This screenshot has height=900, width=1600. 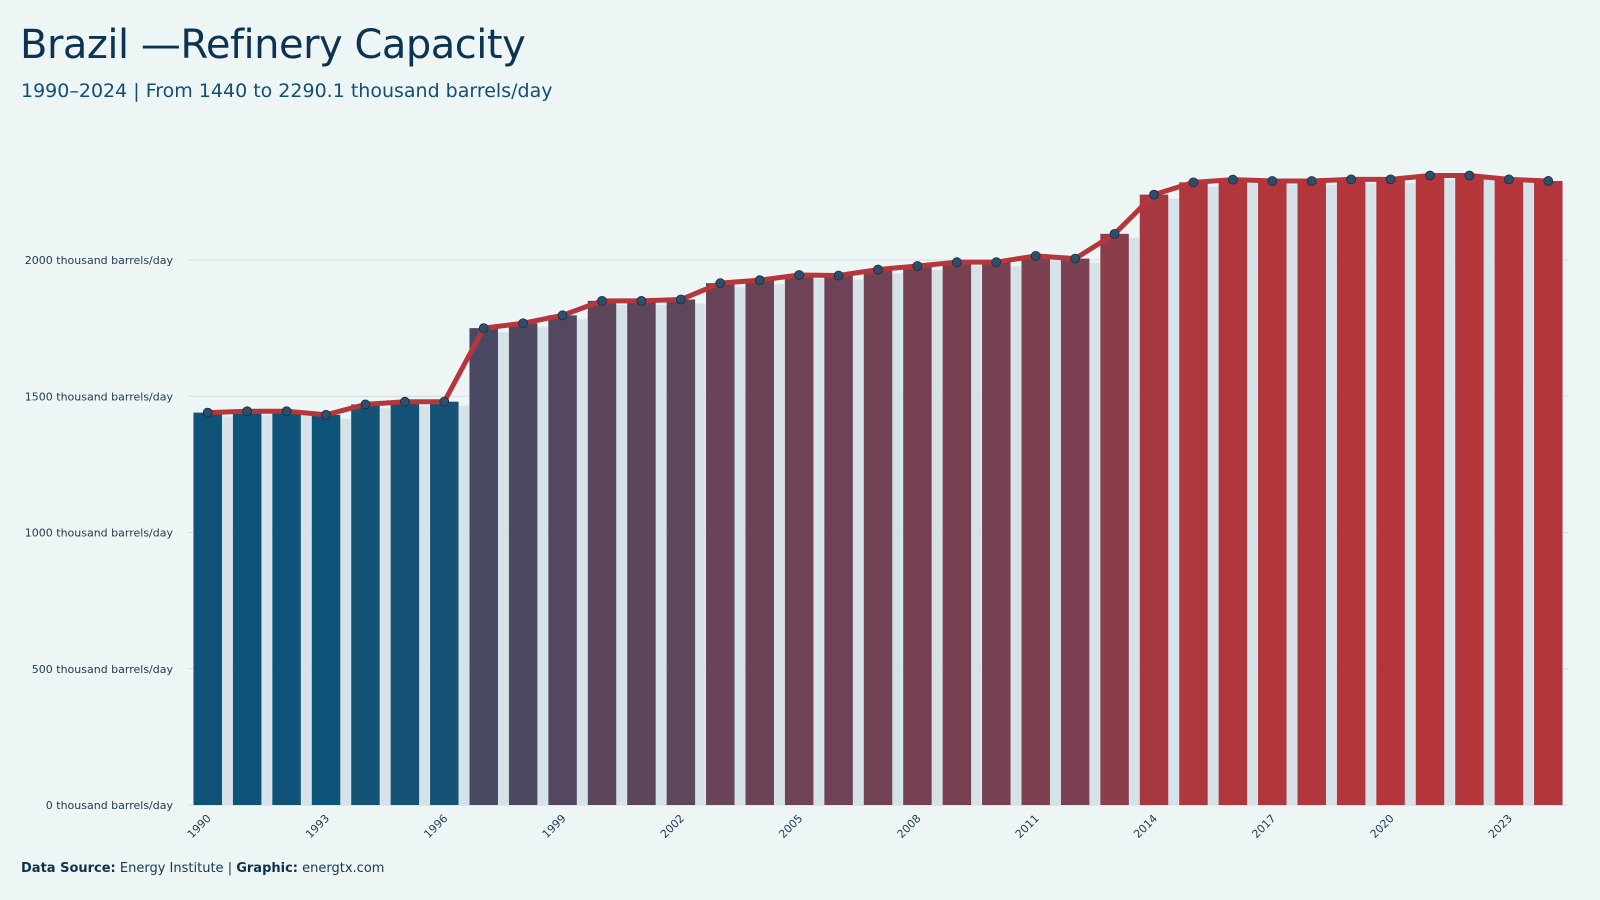 What do you see at coordinates (99, 260) in the screenshot?
I see `y-tick-label-2000: 2000 thousand barrels/day` at bounding box center [99, 260].